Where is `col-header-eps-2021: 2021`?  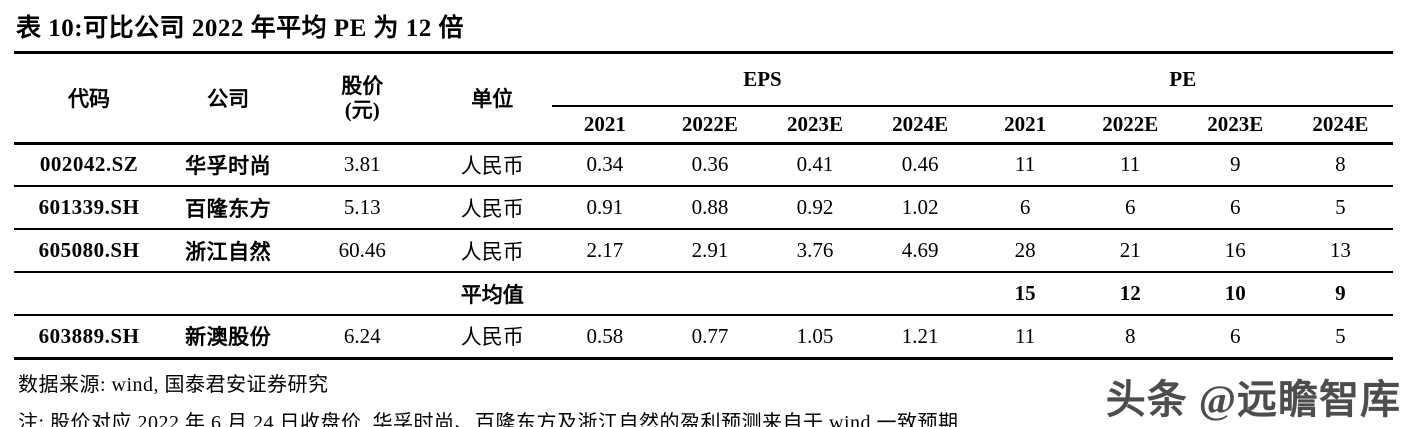
col-header-eps-2021: 2021 is located at coordinates (605, 125).